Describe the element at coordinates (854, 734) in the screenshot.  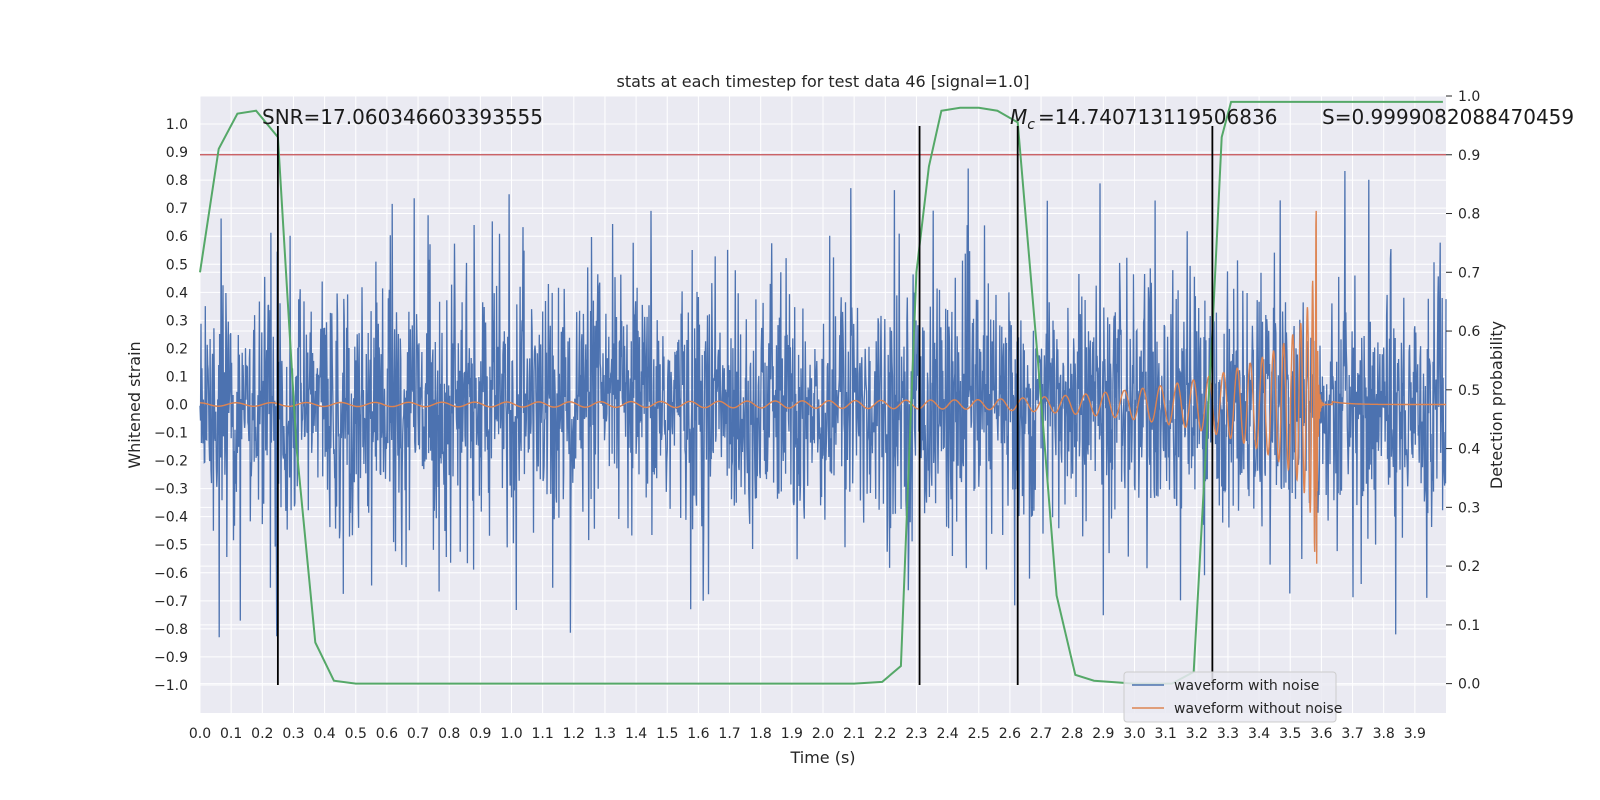
I see `x-tick-label: 2.1` at that location.